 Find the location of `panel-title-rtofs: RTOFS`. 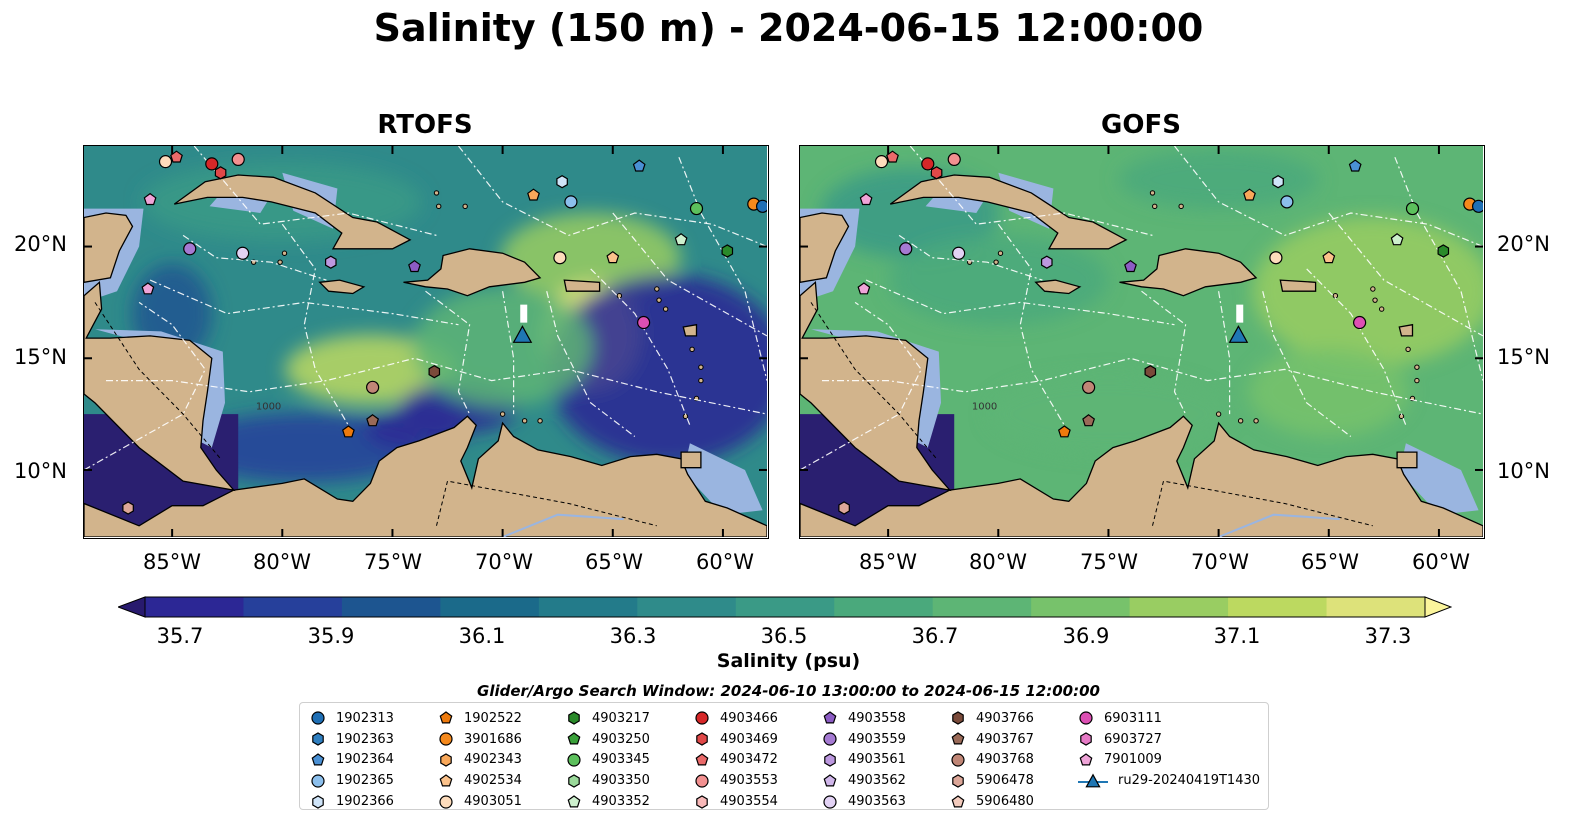

panel-title-rtofs: RTOFS is located at coordinates (425, 125).